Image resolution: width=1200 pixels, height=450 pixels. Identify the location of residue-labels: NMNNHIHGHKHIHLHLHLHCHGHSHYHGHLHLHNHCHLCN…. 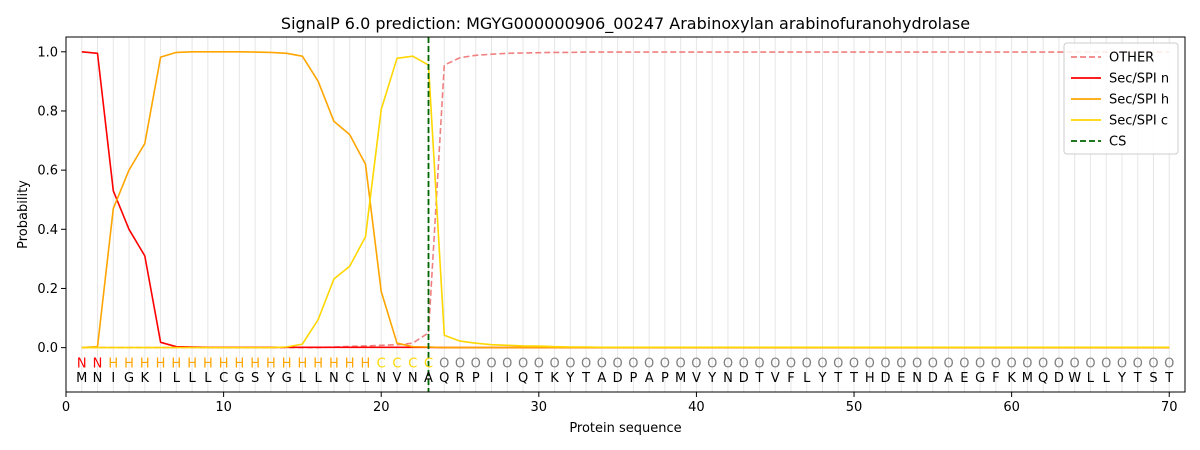
(625, 371).